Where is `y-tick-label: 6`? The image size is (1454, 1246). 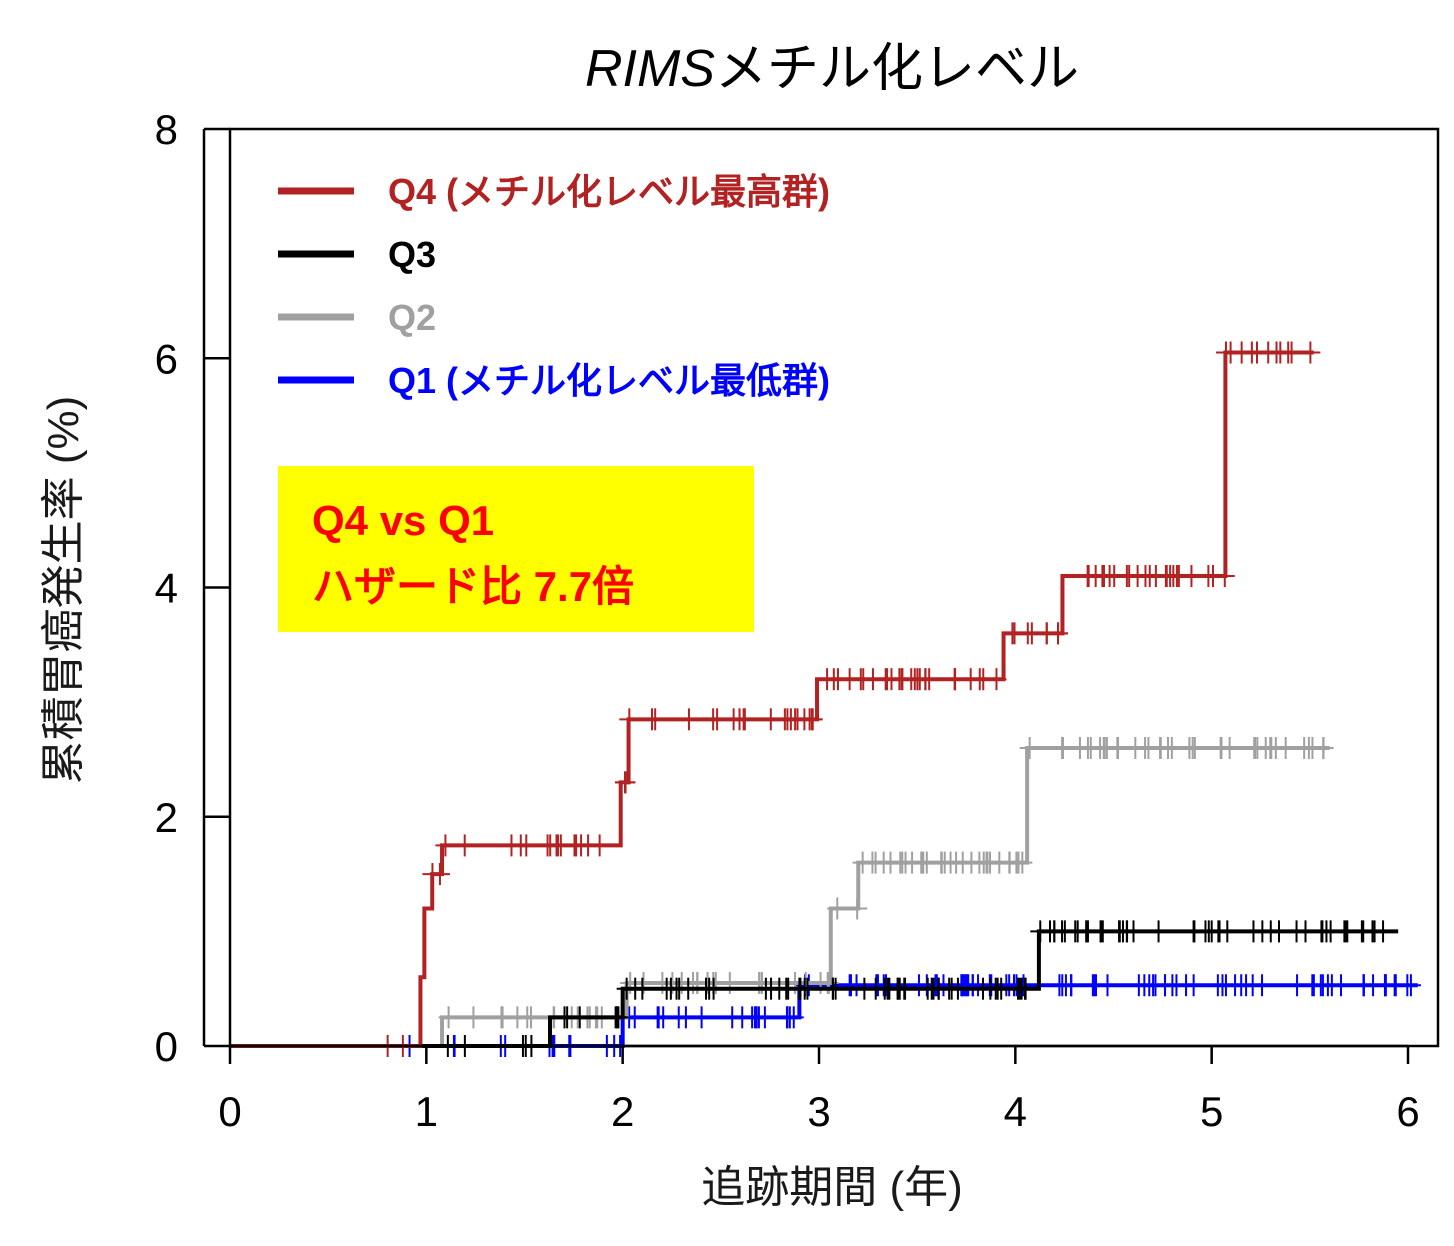
y-tick-label: 6 is located at coordinates (166, 358).